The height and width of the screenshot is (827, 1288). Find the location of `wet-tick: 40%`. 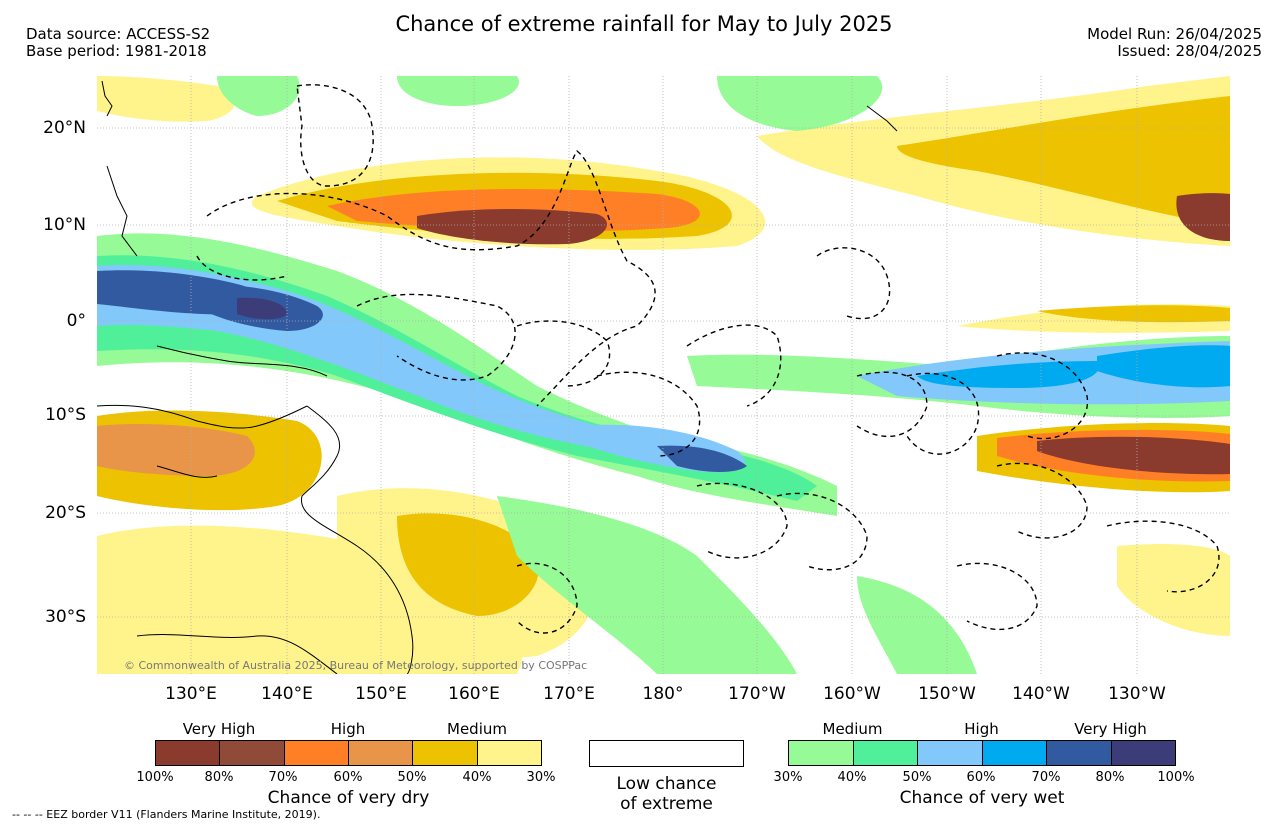

wet-tick: 40% is located at coordinates (852, 777).